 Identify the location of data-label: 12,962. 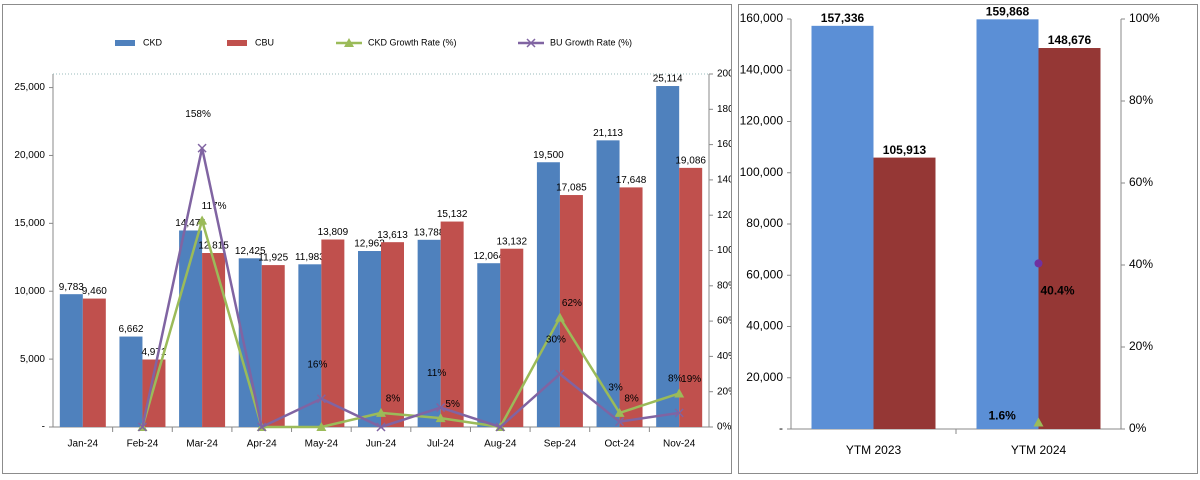
(369, 244).